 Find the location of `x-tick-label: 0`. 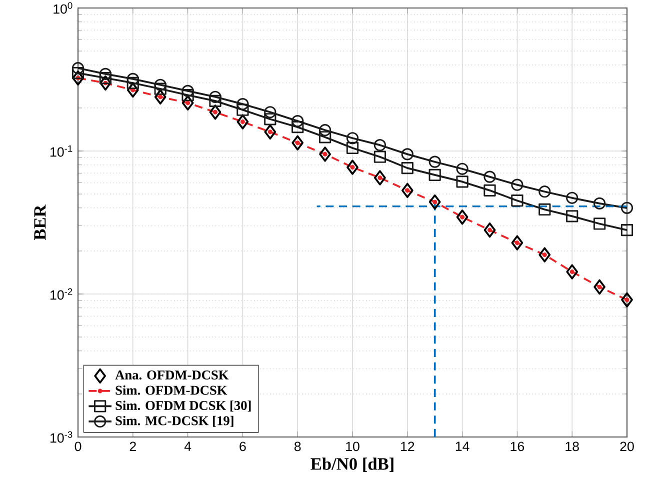

x-tick-label: 0 is located at coordinates (78, 447).